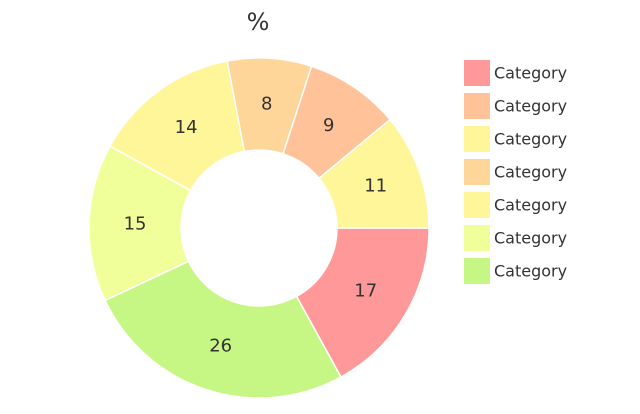 The width and height of the screenshot is (640, 414). I want to click on slice-value-label: 14, so click(186, 127).